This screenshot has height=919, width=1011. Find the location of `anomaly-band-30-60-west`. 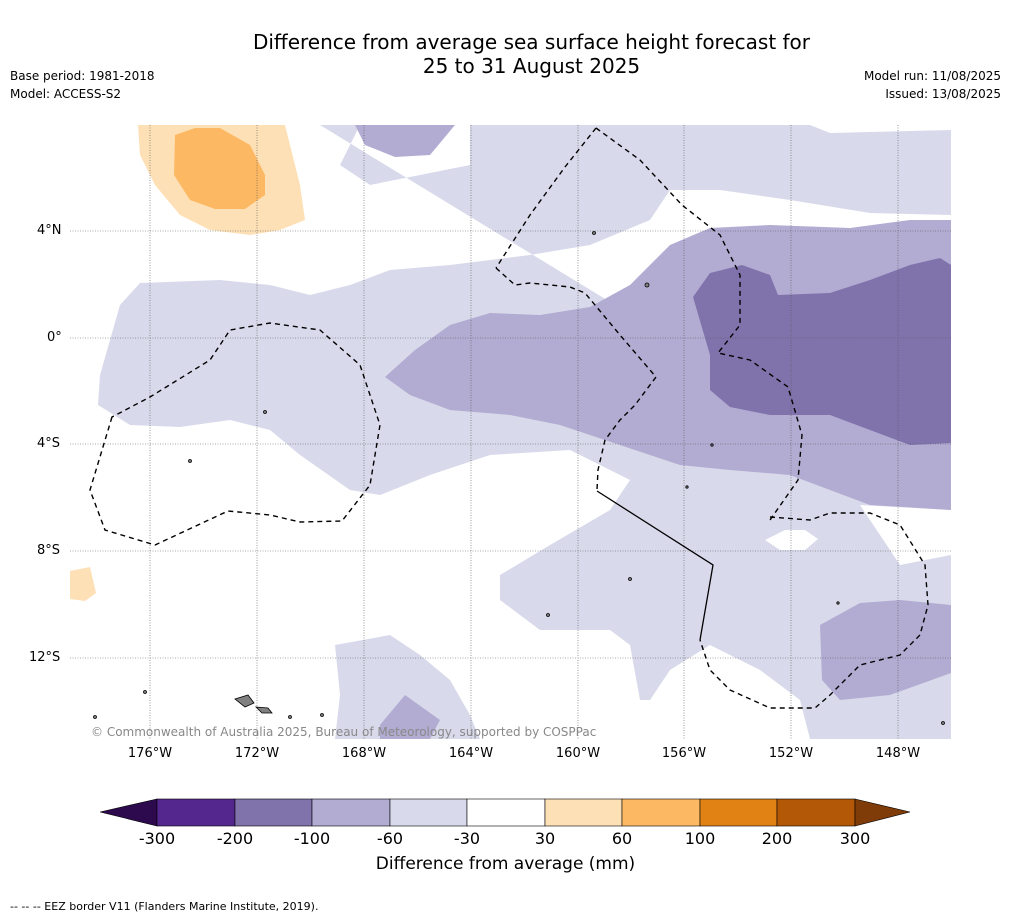

anomaly-band-30-60-west is located at coordinates (83, 584).